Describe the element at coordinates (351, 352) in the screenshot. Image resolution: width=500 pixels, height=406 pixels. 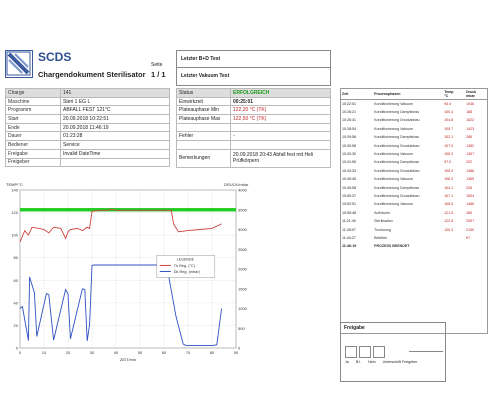
I see `release-yes-checkbox` at that location.